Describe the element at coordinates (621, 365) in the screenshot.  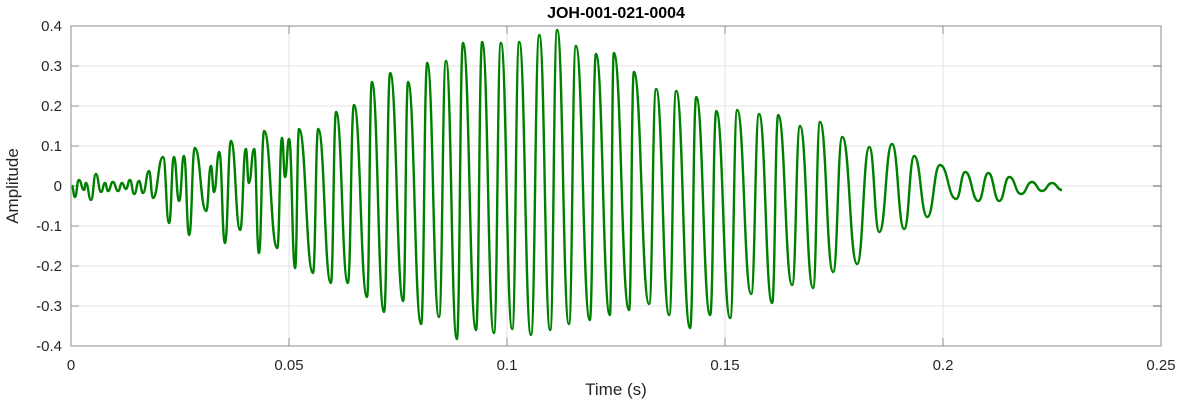
I see `x-tick-labels: 0 0.05 0.1 0.15 0.2 0.25` at that location.